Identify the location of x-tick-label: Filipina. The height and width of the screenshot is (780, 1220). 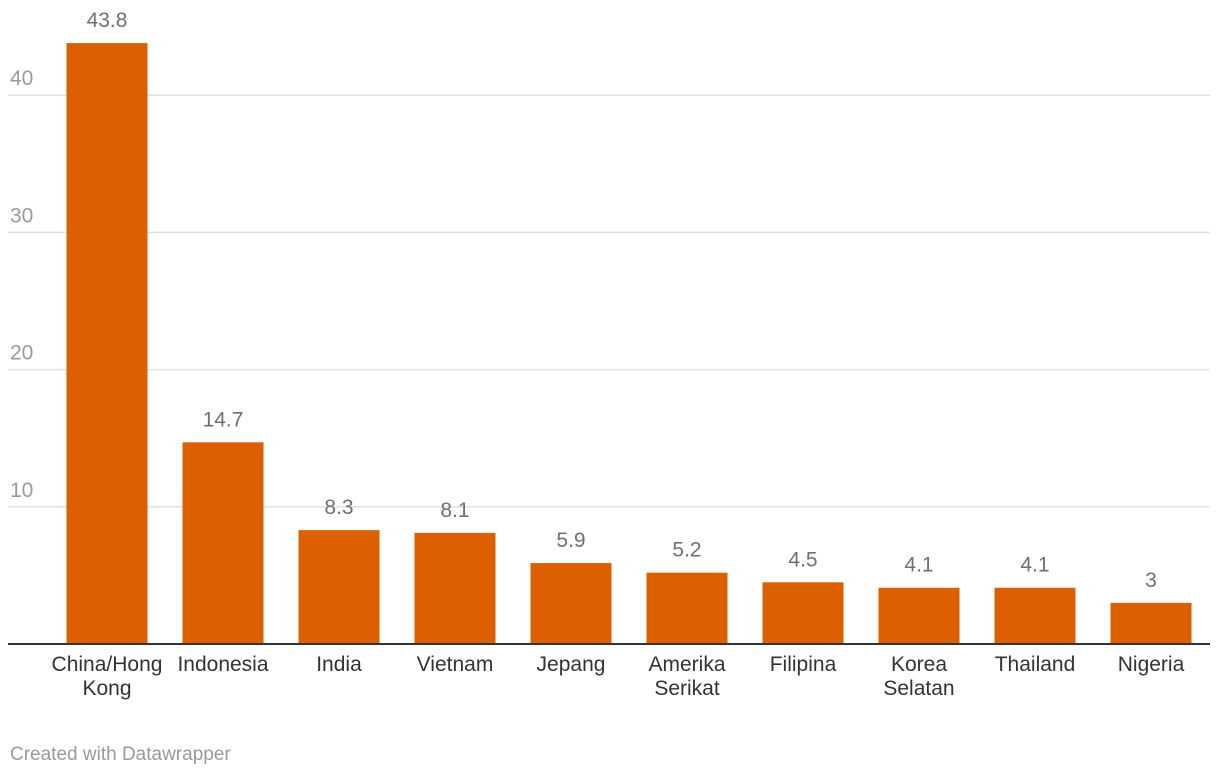
(803, 664).